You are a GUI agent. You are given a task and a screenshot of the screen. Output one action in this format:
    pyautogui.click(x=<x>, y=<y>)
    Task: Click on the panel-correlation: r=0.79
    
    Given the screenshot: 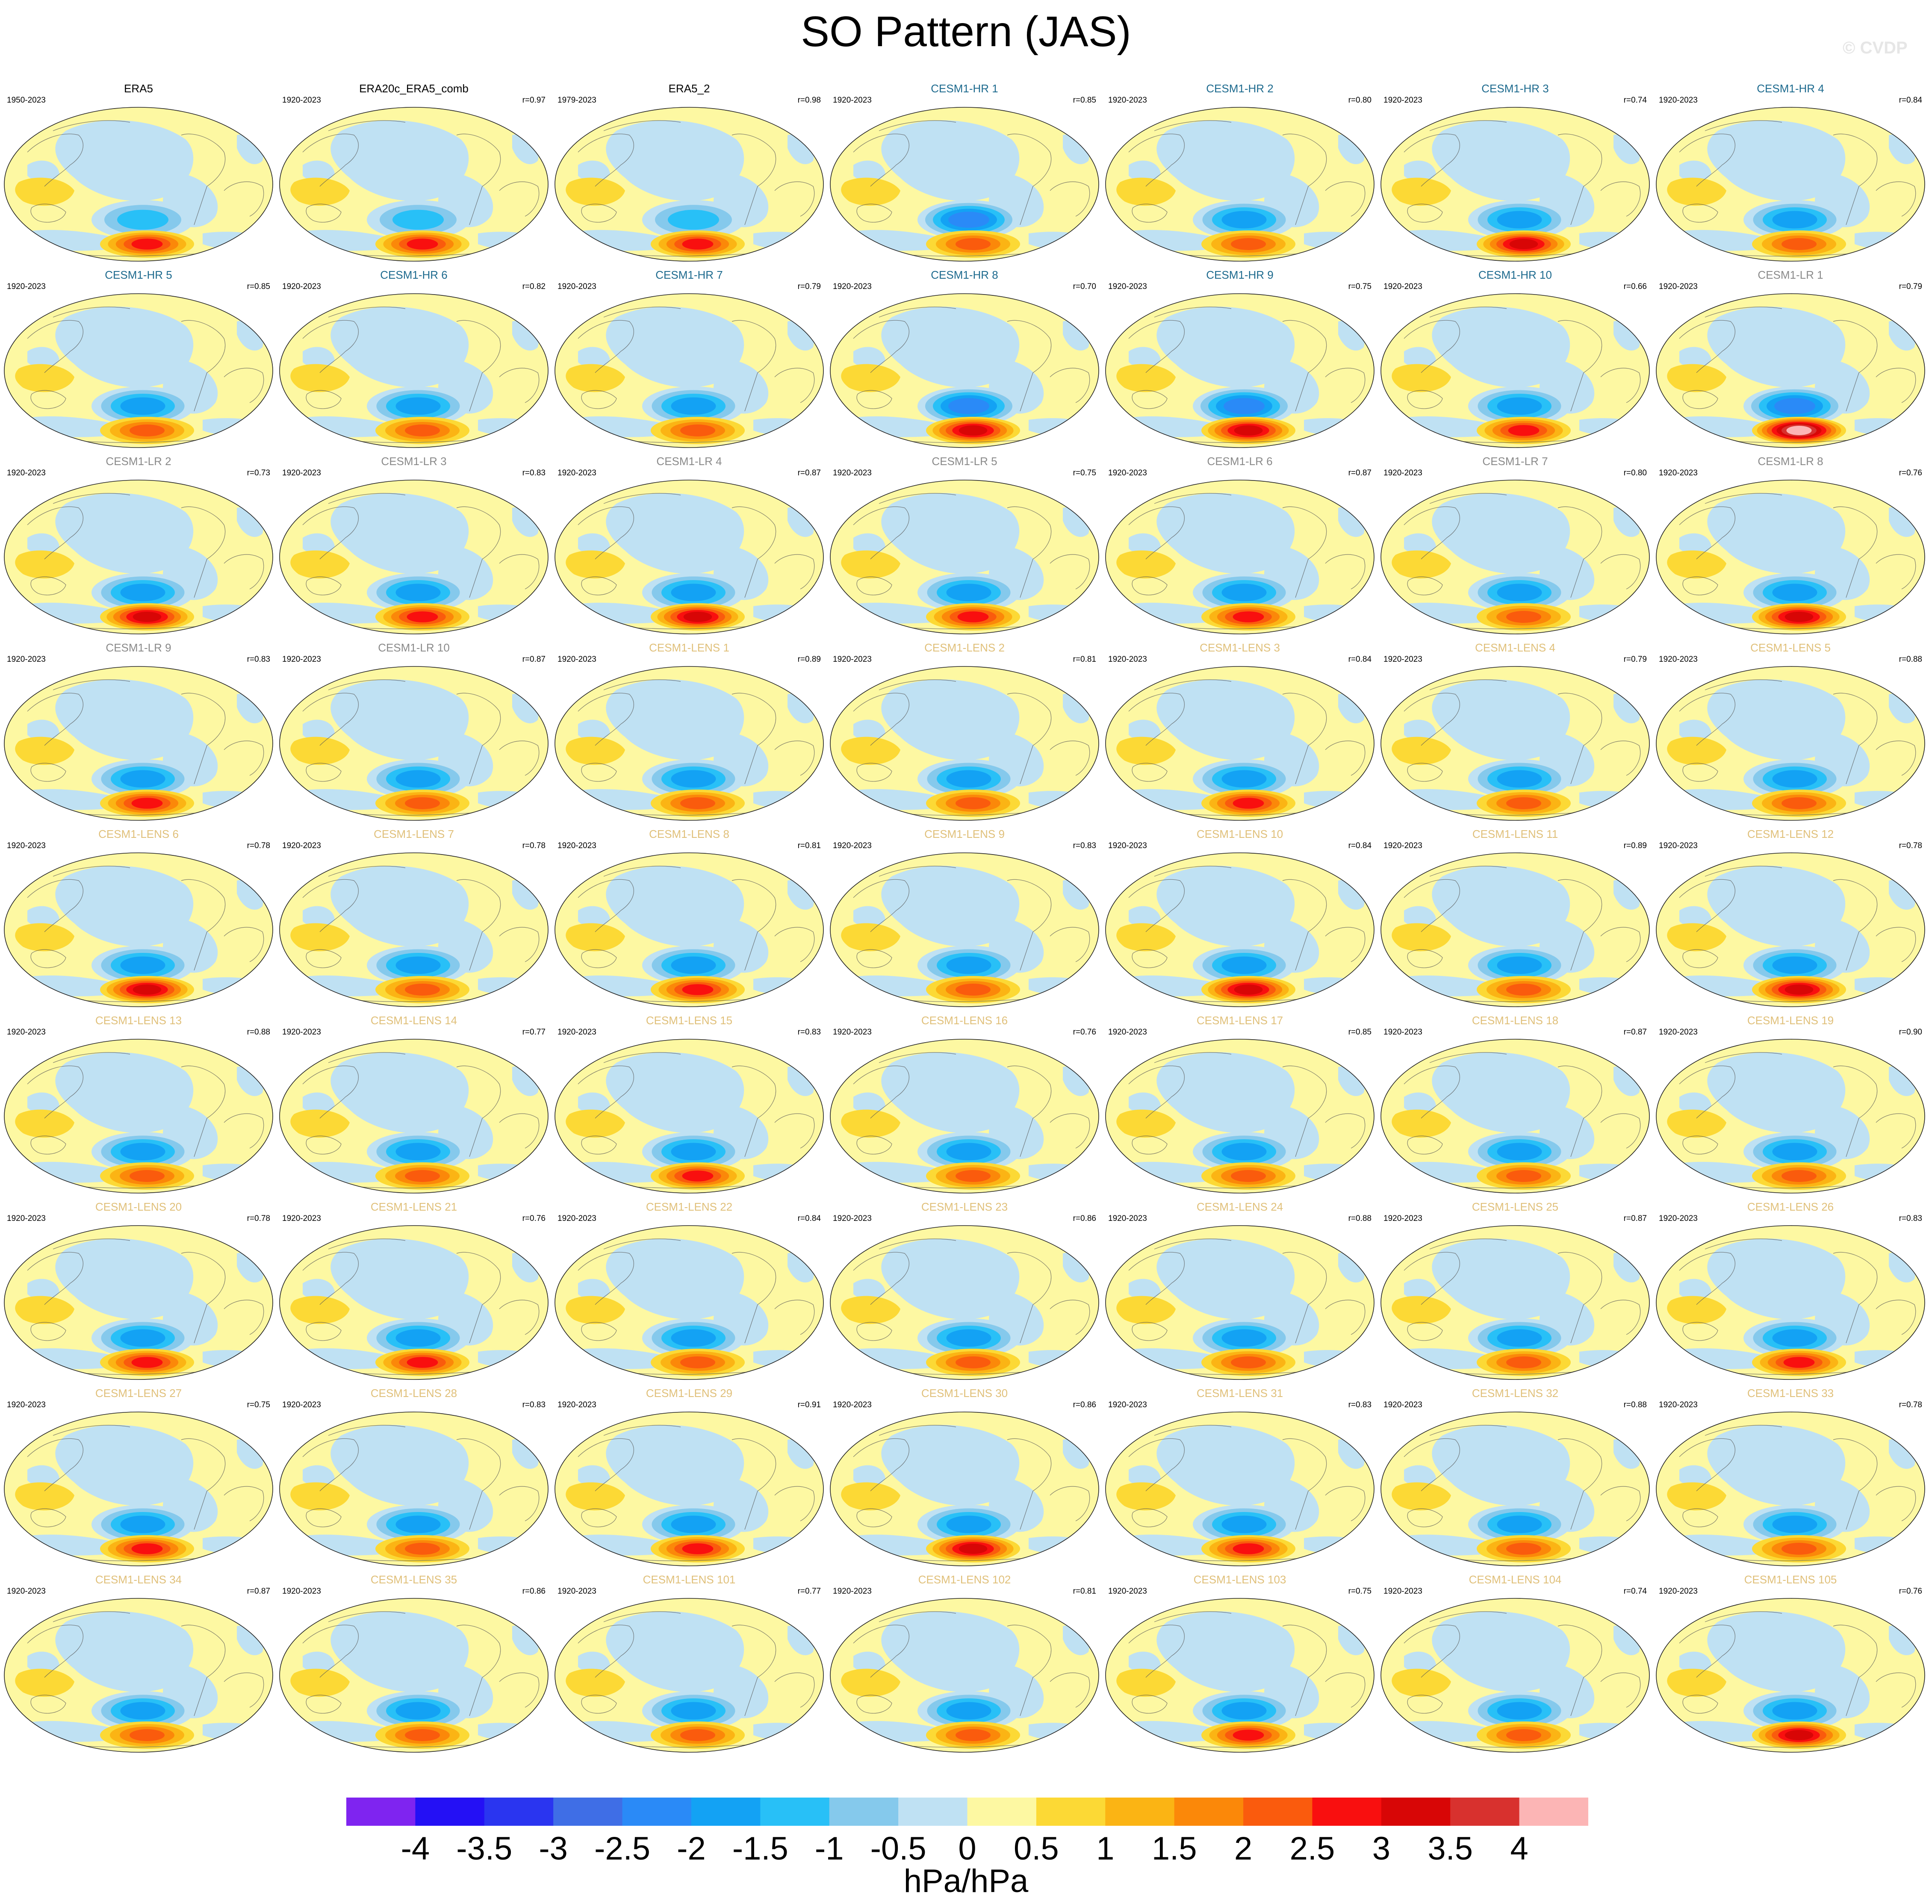 What is the action you would take?
    pyautogui.click(x=1635, y=659)
    